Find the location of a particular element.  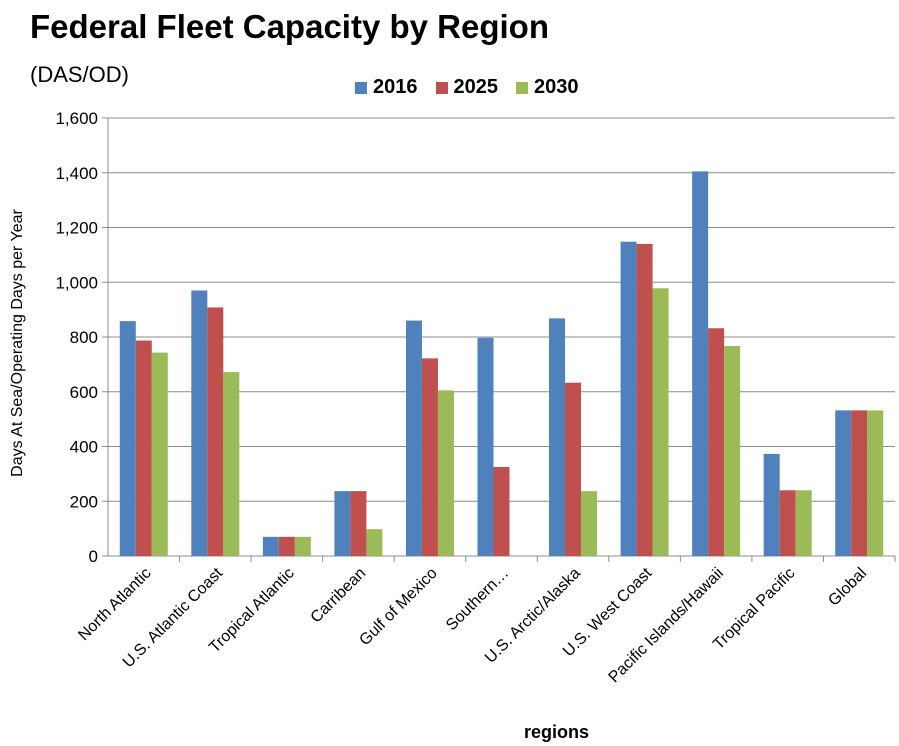

y-tick-label: 600 is located at coordinates (84, 392).